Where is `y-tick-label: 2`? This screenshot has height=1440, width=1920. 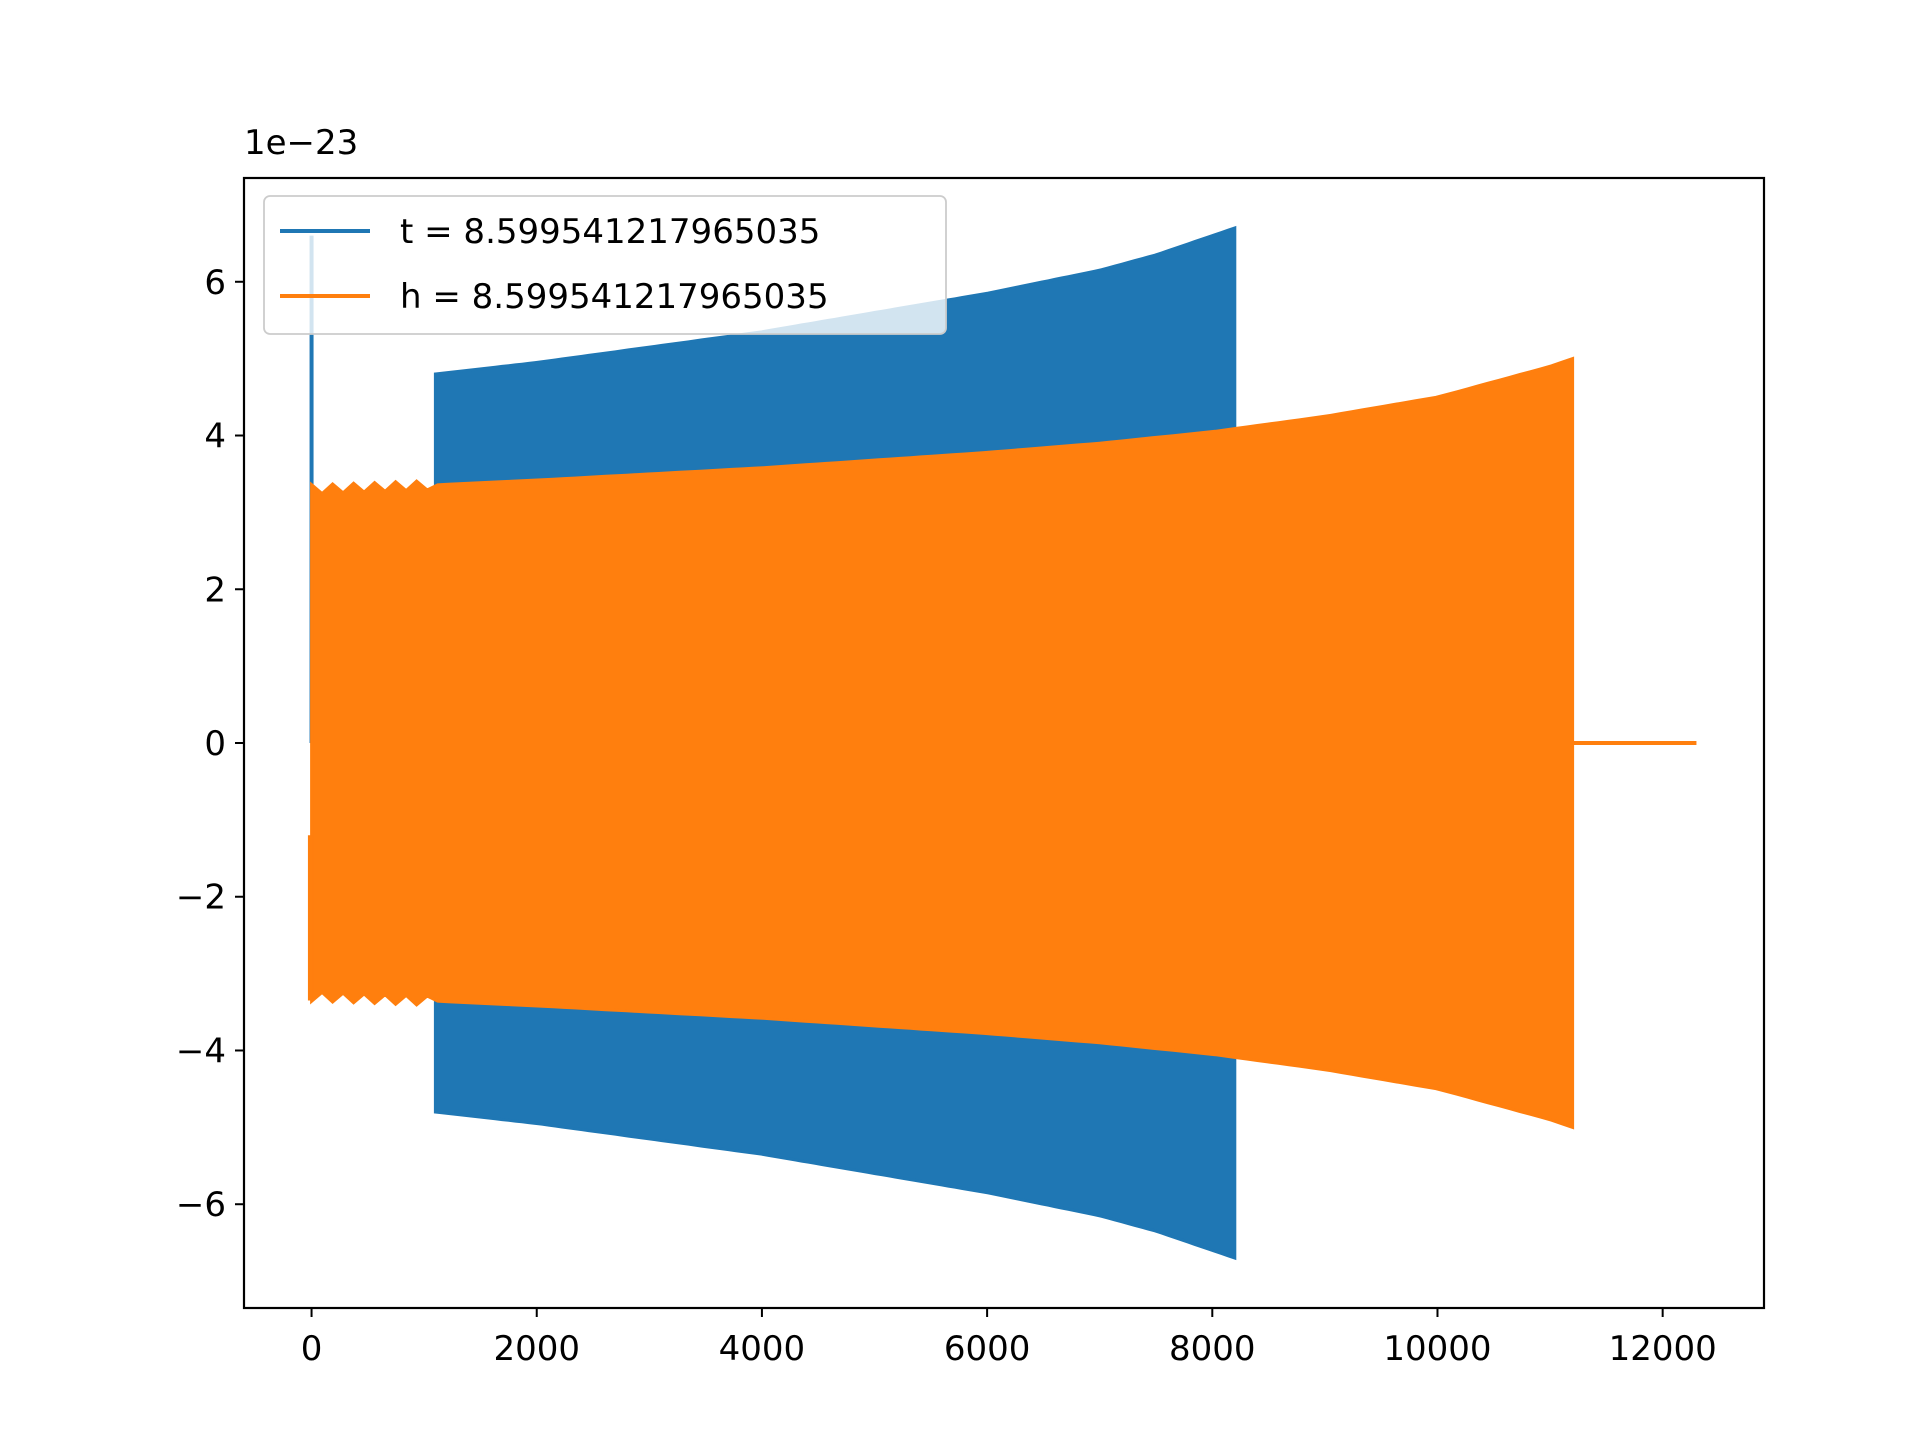 y-tick-label: 2 is located at coordinates (215, 590).